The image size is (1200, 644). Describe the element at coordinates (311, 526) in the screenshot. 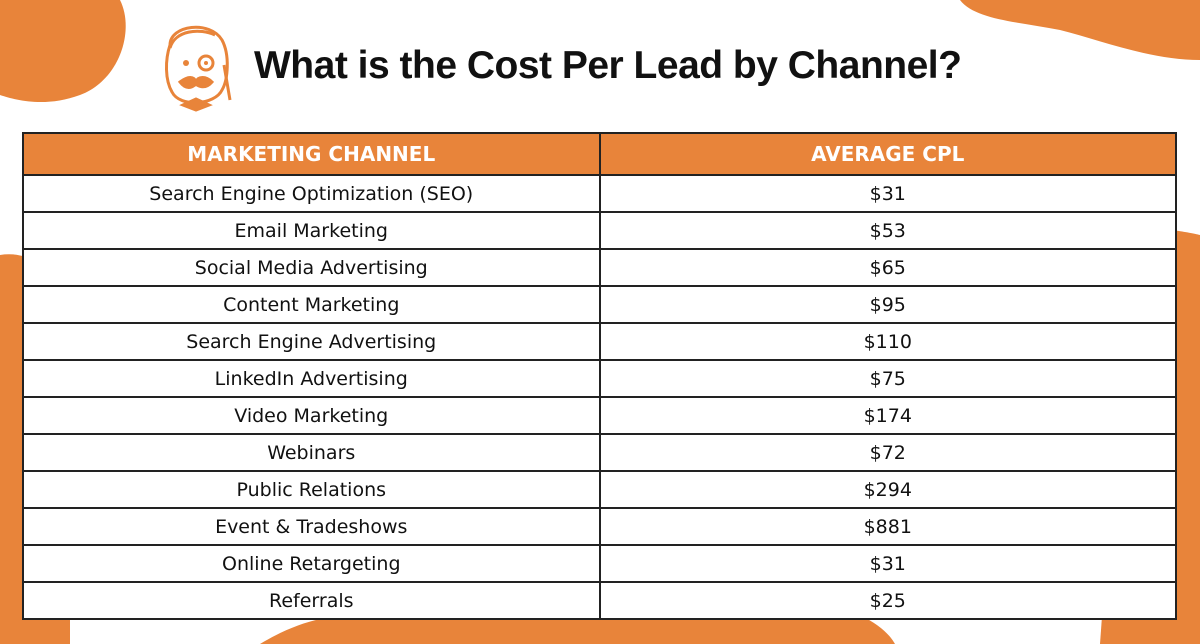

I see `channel-cell: Event & Tradeshows` at that location.